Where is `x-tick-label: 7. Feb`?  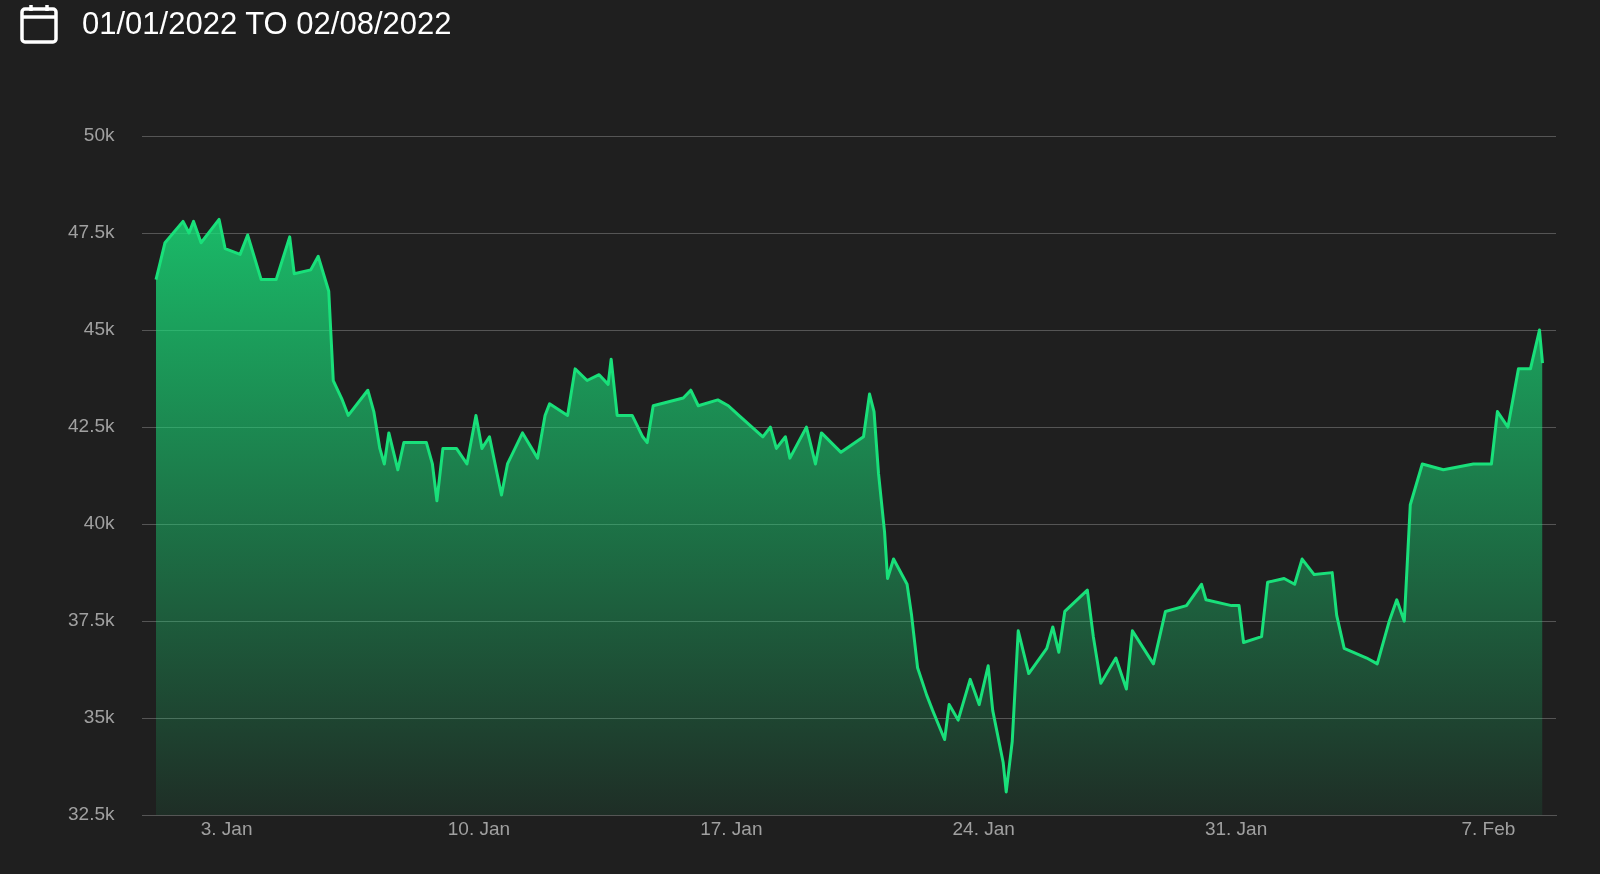 x-tick-label: 7. Feb is located at coordinates (1488, 828).